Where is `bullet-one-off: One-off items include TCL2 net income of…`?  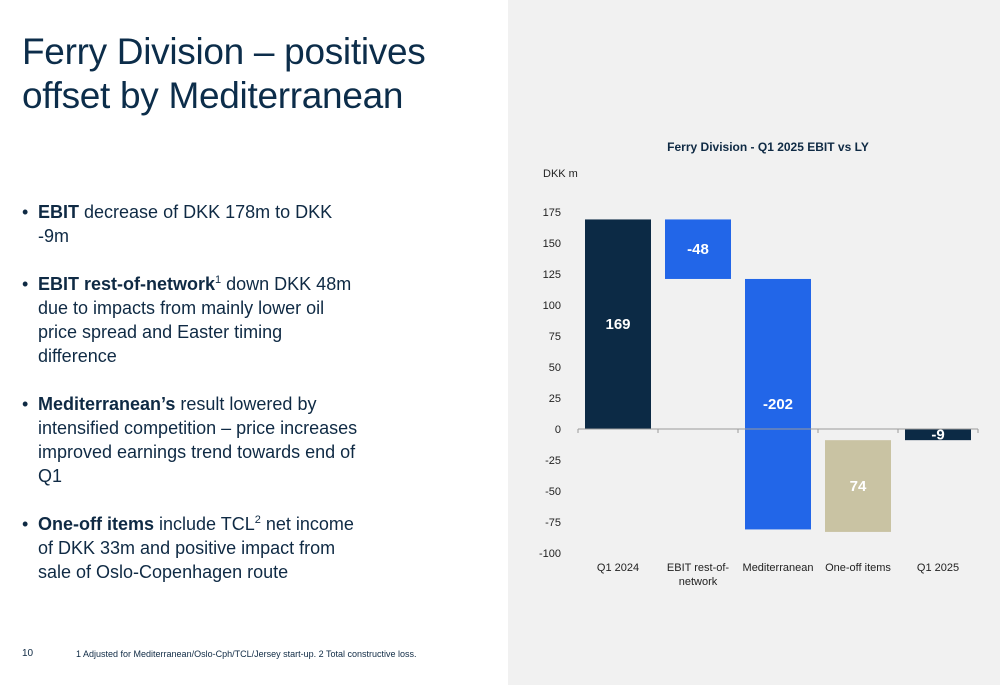 bullet-one-off: One-off items include TCL2 net income of… is located at coordinates (192, 548).